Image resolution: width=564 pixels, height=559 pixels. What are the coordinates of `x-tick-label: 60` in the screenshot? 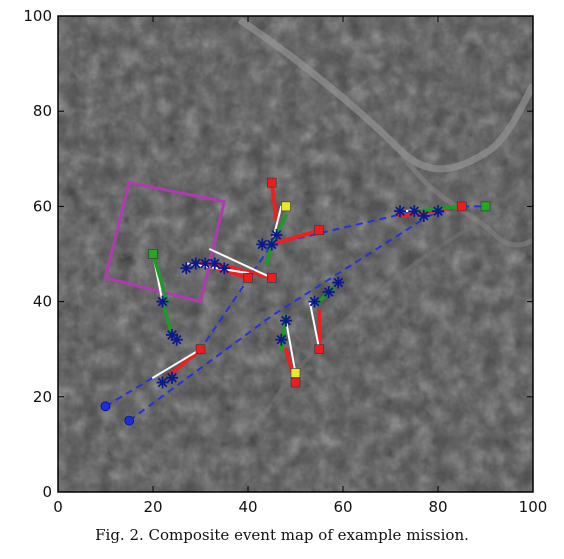 It's located at (342, 507).